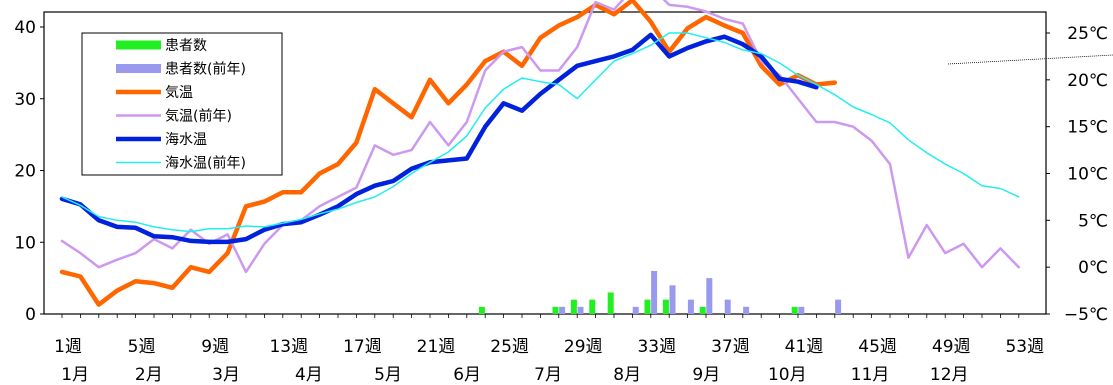  Describe the element at coordinates (142, 347) in the screenshot. I see `x-tick-label: 5週` at that location.